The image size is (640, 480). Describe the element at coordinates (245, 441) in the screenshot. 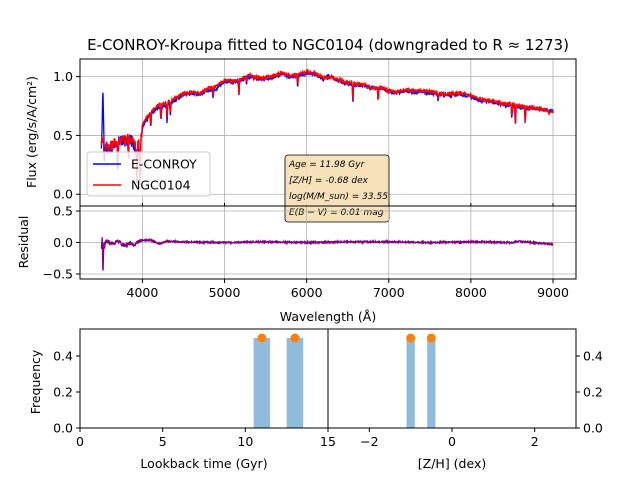

I see `age-x-tick-label-10: 10` at that location.